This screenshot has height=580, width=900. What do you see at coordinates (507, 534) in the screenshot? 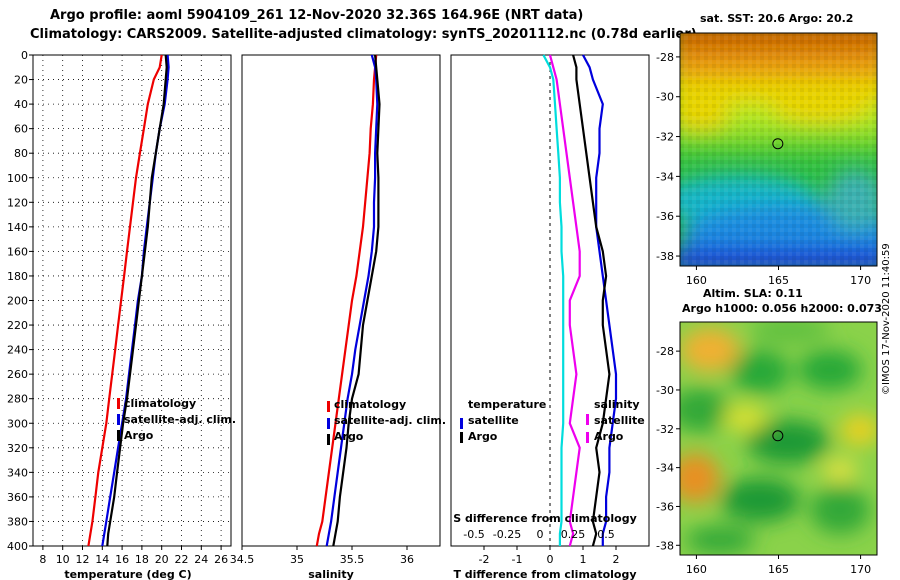
I see `s-diff-scale-label: -0.25` at bounding box center [507, 534].